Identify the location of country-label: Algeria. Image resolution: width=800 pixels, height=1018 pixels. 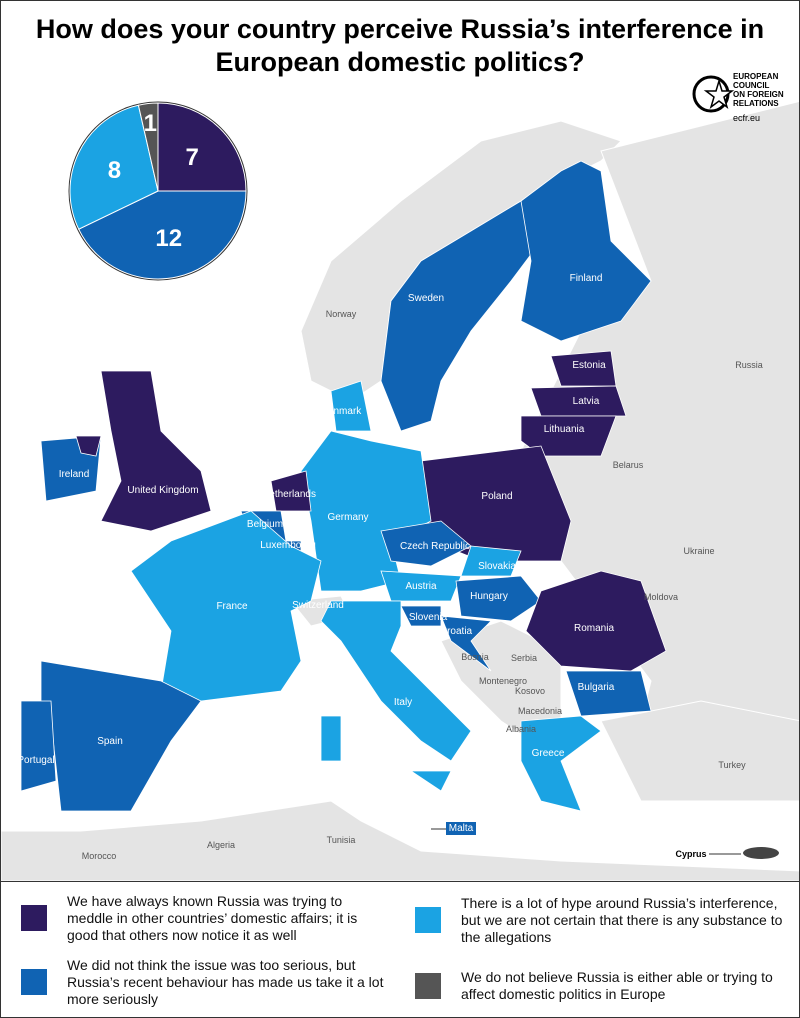
(221, 845).